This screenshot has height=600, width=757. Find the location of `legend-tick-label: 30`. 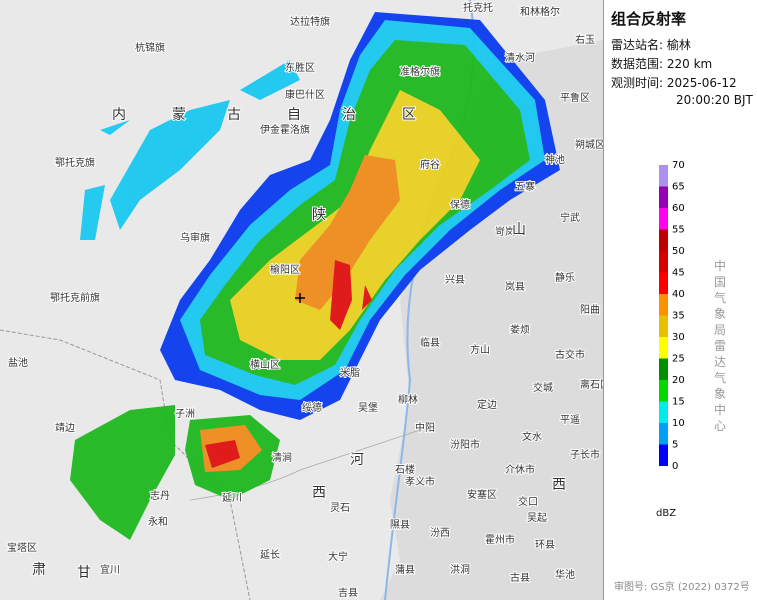

legend-tick-label: 30 is located at coordinates (678, 337).